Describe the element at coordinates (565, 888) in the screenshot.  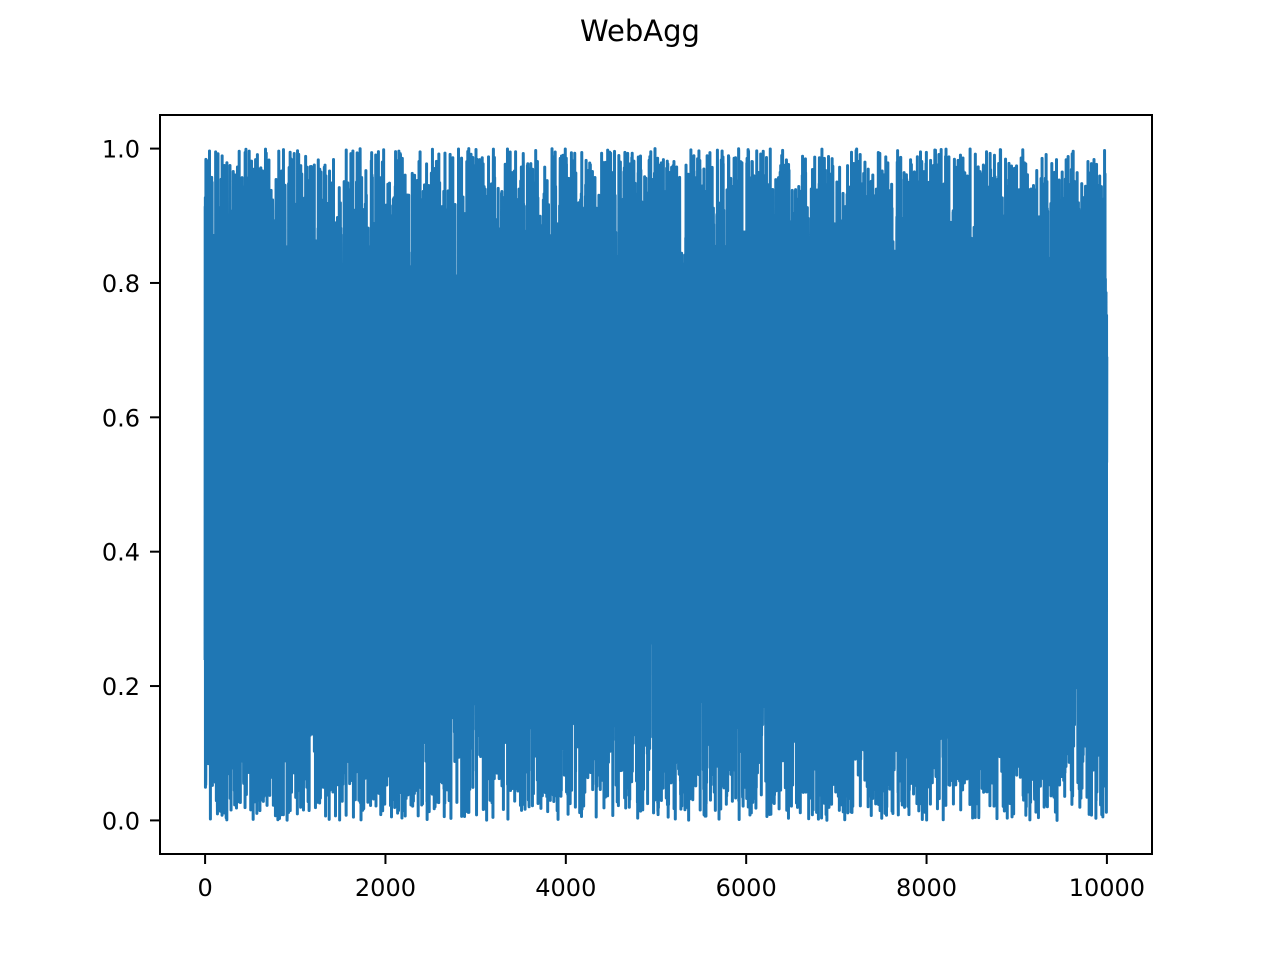
I see `x-tick-label: 4000` at that location.